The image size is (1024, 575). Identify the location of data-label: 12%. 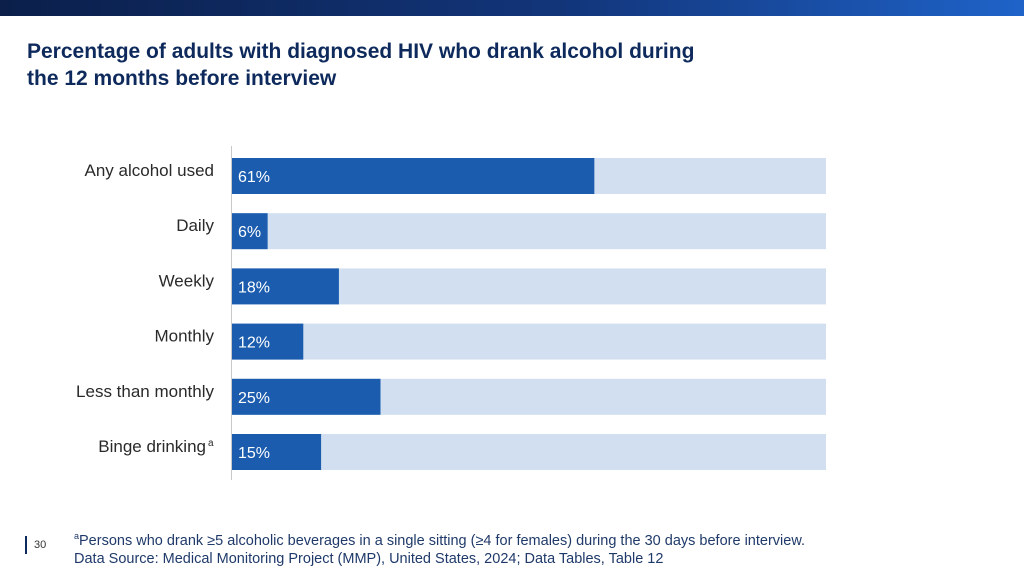
(254, 343).